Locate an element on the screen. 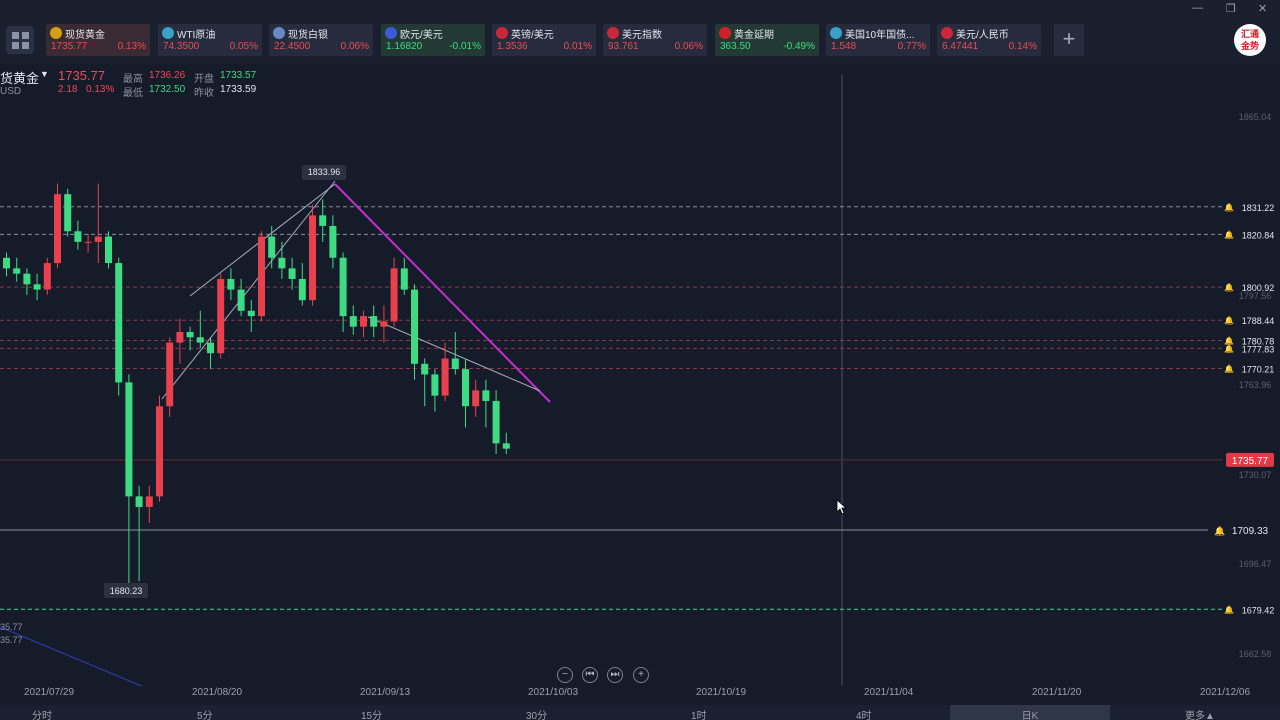 The width and height of the screenshot is (1280, 720). period-tab-2: 15分 is located at coordinates (372, 715).